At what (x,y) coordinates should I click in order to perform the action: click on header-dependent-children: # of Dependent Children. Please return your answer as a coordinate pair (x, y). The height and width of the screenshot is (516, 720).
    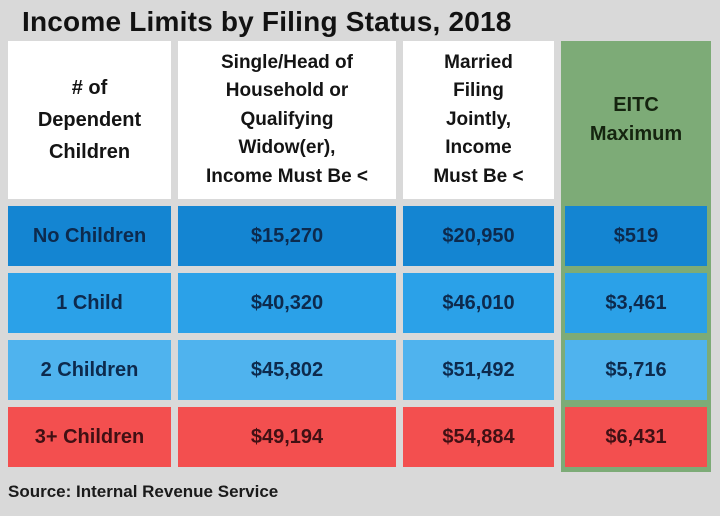
    Looking at the image, I should click on (89, 120).